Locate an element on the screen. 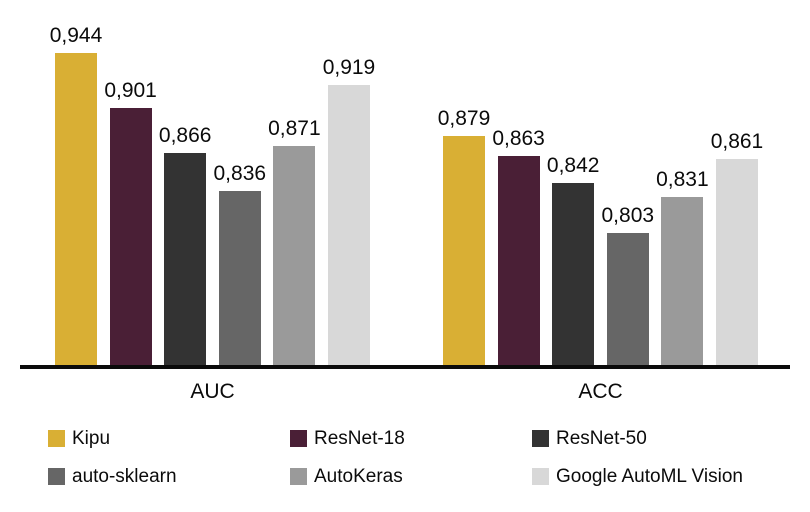 The width and height of the screenshot is (810, 512). legend-item-google-automl-vision: Google AutoML Vision is located at coordinates (637, 476).